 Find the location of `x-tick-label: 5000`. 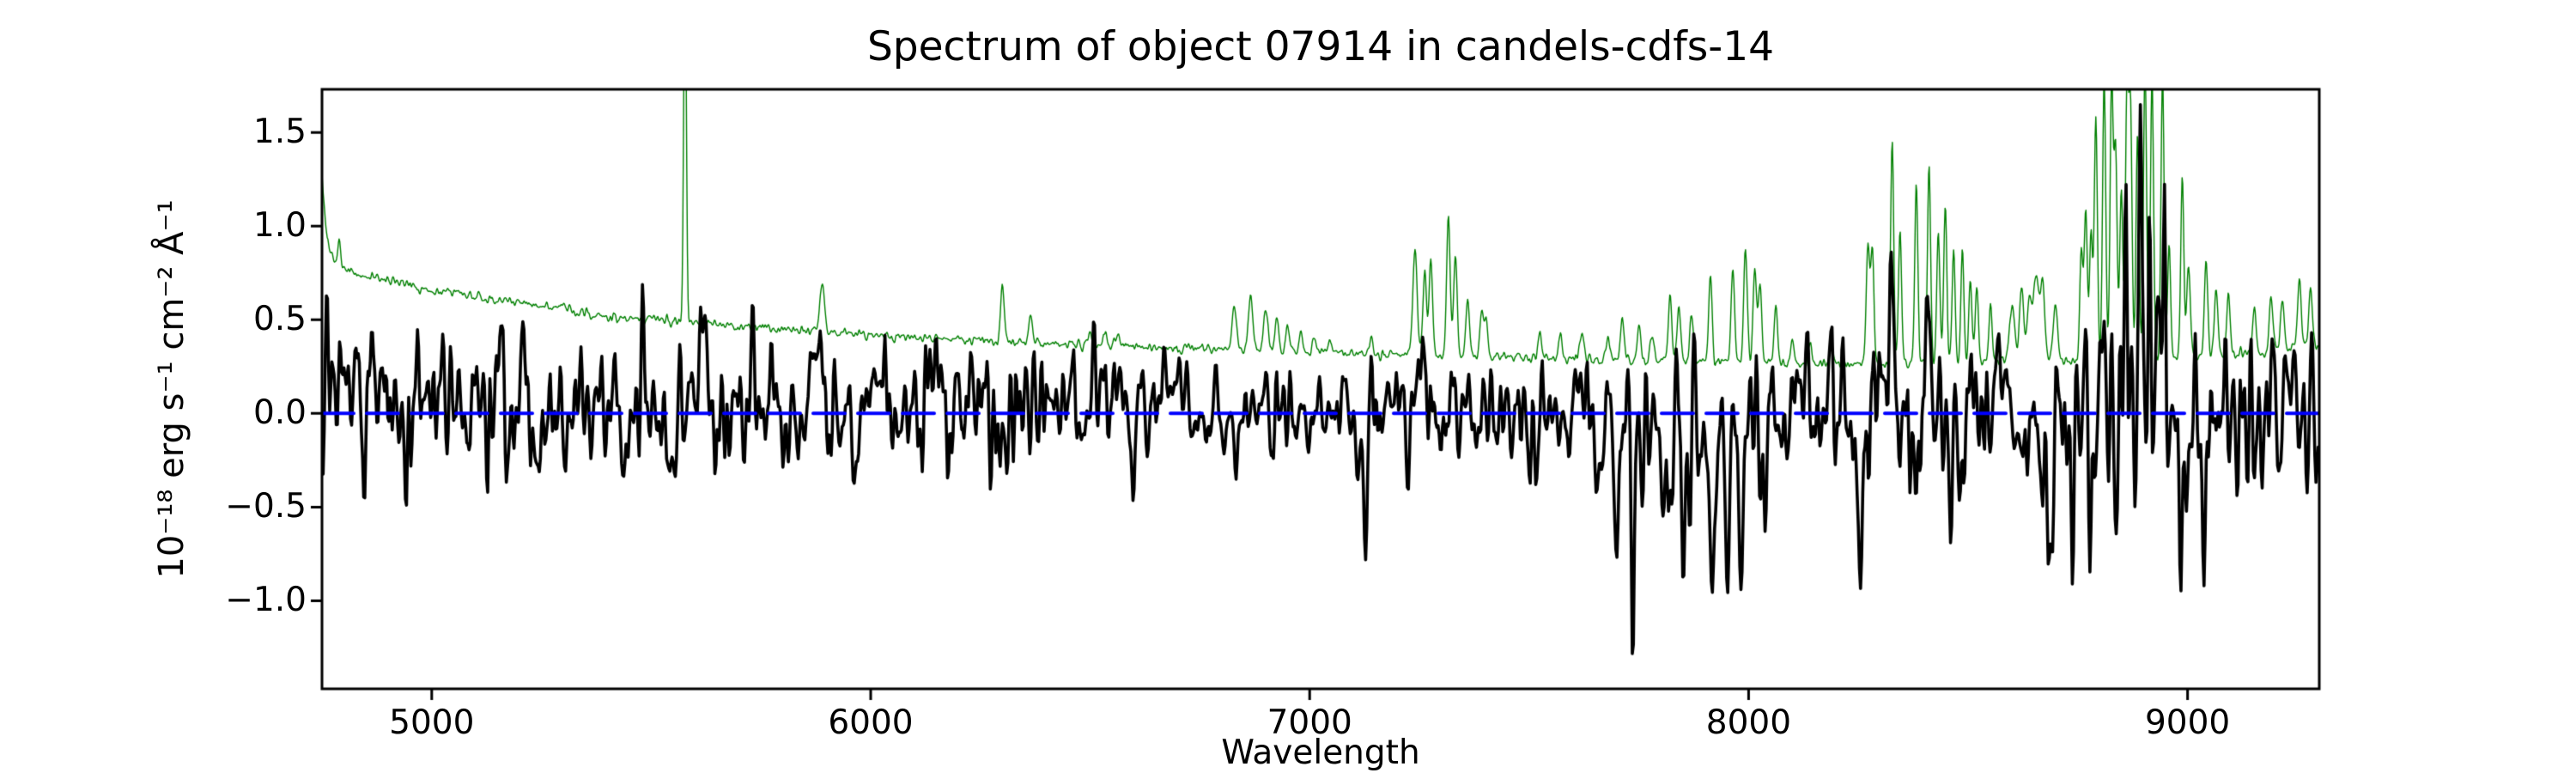

x-tick-label: 5000 is located at coordinates (432, 722).